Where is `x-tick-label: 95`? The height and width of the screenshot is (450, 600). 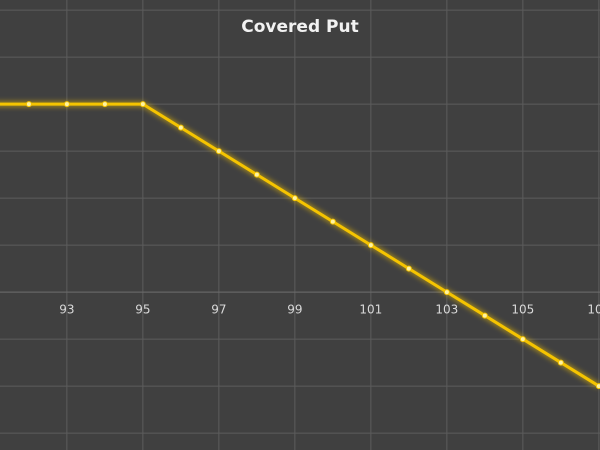
x-tick-label: 95 is located at coordinates (142, 310).